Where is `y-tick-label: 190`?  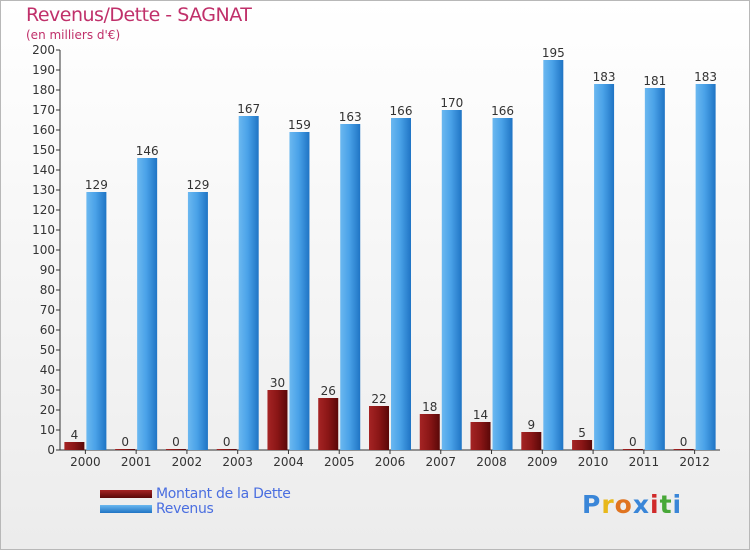 y-tick-label: 190 is located at coordinates (43, 70).